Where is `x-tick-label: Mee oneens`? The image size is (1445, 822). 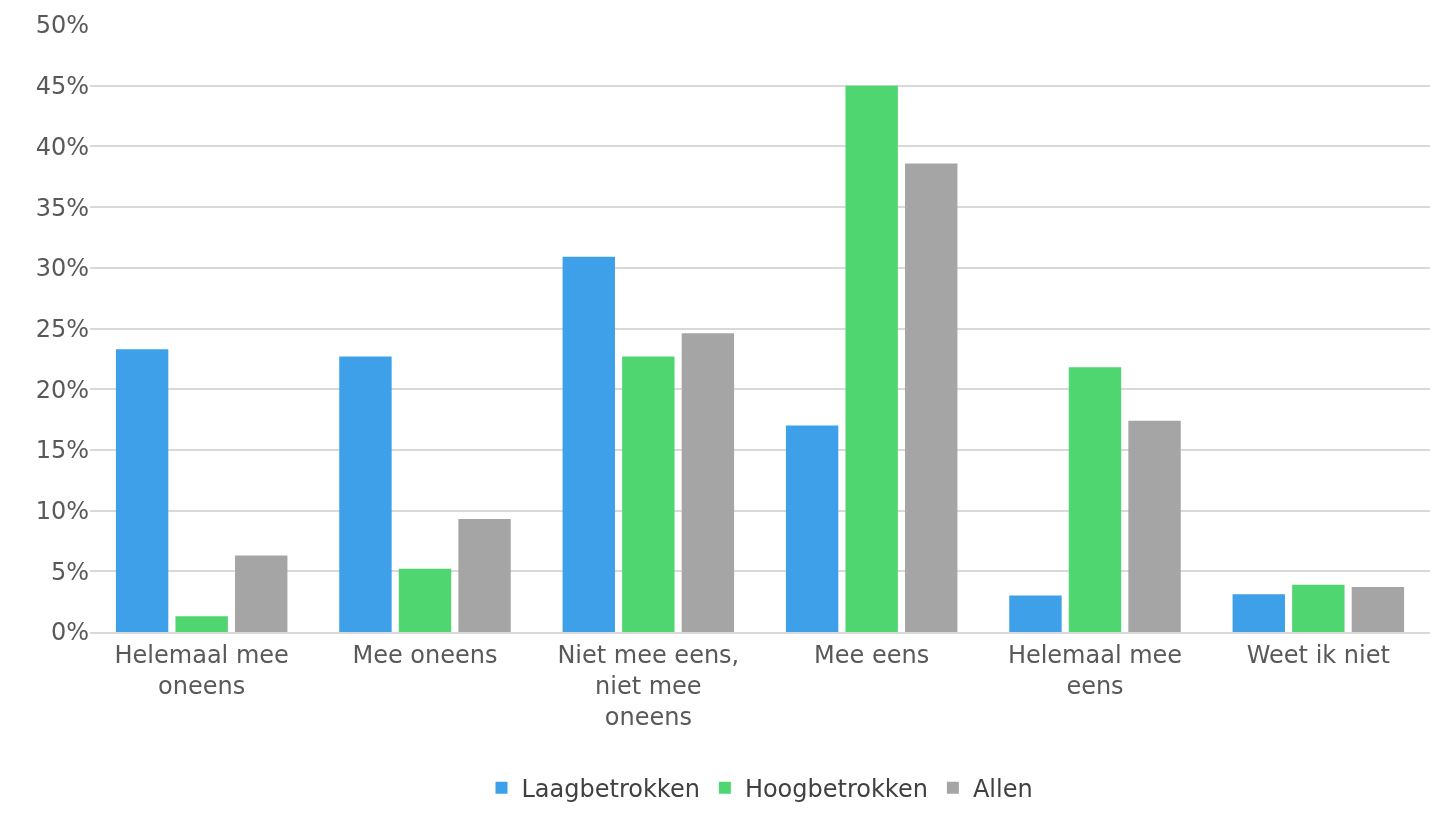
x-tick-label: Mee oneens is located at coordinates (425, 654).